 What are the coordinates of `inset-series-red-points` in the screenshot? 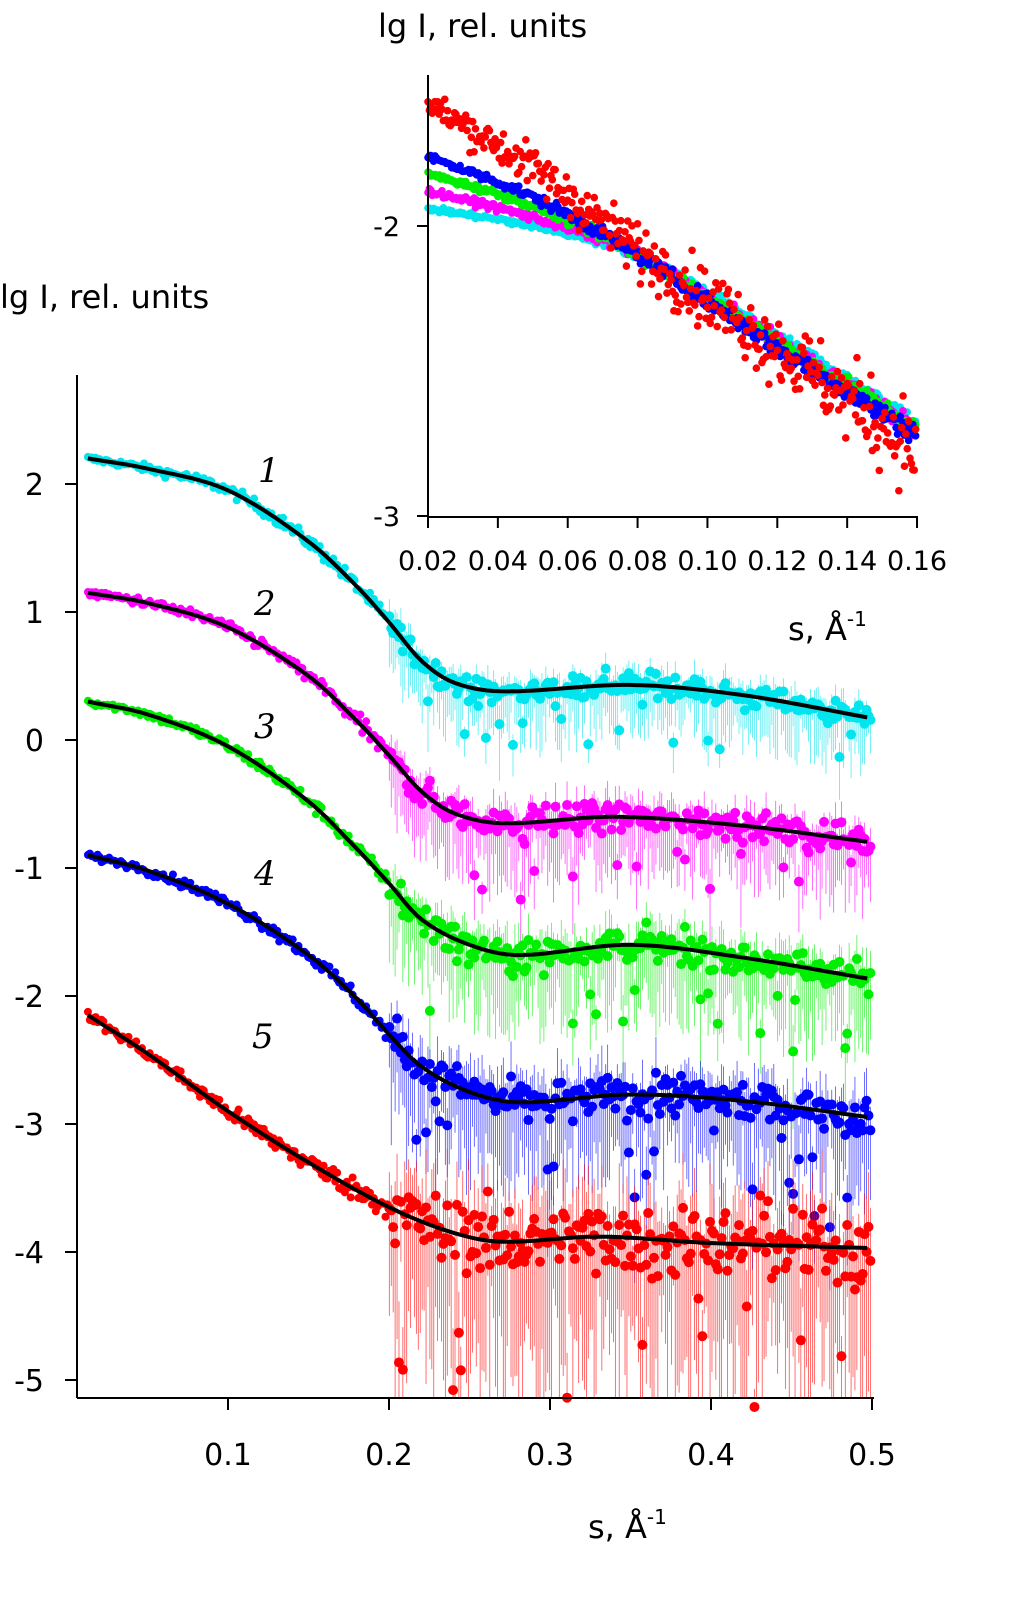 It's located at (672, 295).